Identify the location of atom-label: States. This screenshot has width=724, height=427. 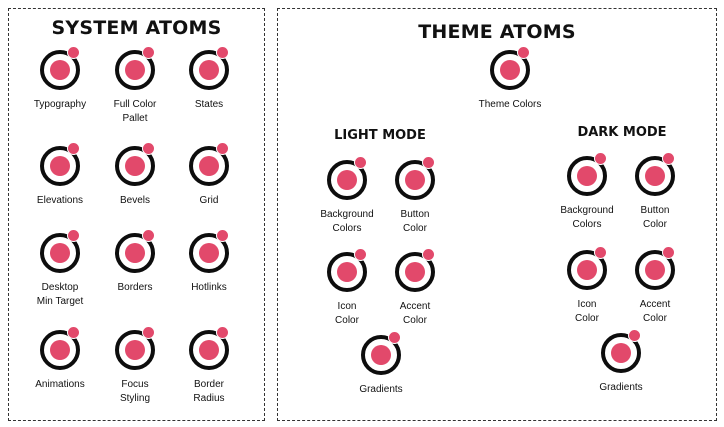
(209, 104).